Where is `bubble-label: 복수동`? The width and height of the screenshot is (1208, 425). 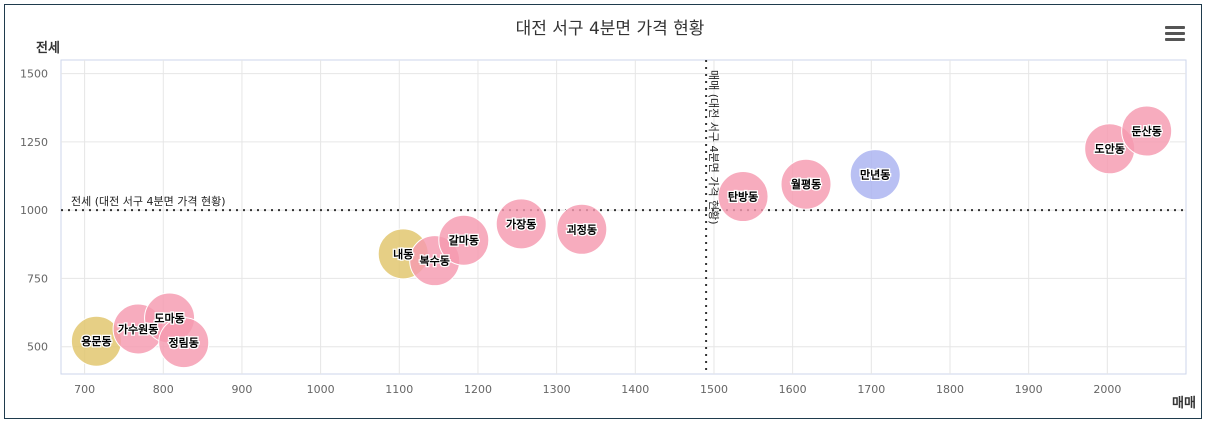
bubble-label: 복수동 is located at coordinates (435, 261).